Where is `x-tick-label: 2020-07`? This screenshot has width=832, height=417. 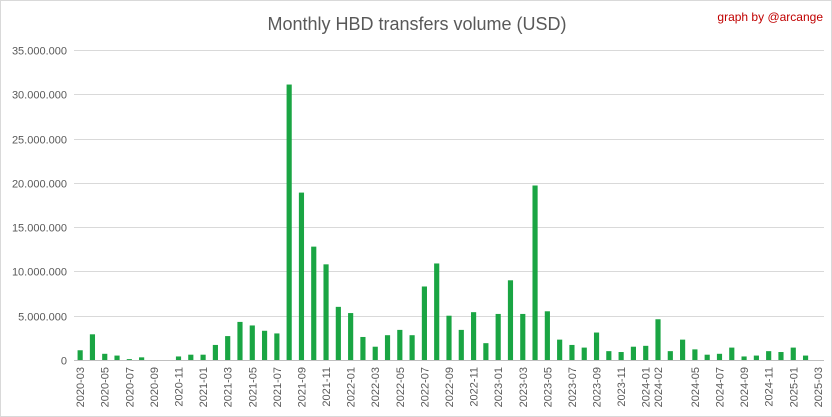 x-tick-label: 2020-07 is located at coordinates (130, 387).